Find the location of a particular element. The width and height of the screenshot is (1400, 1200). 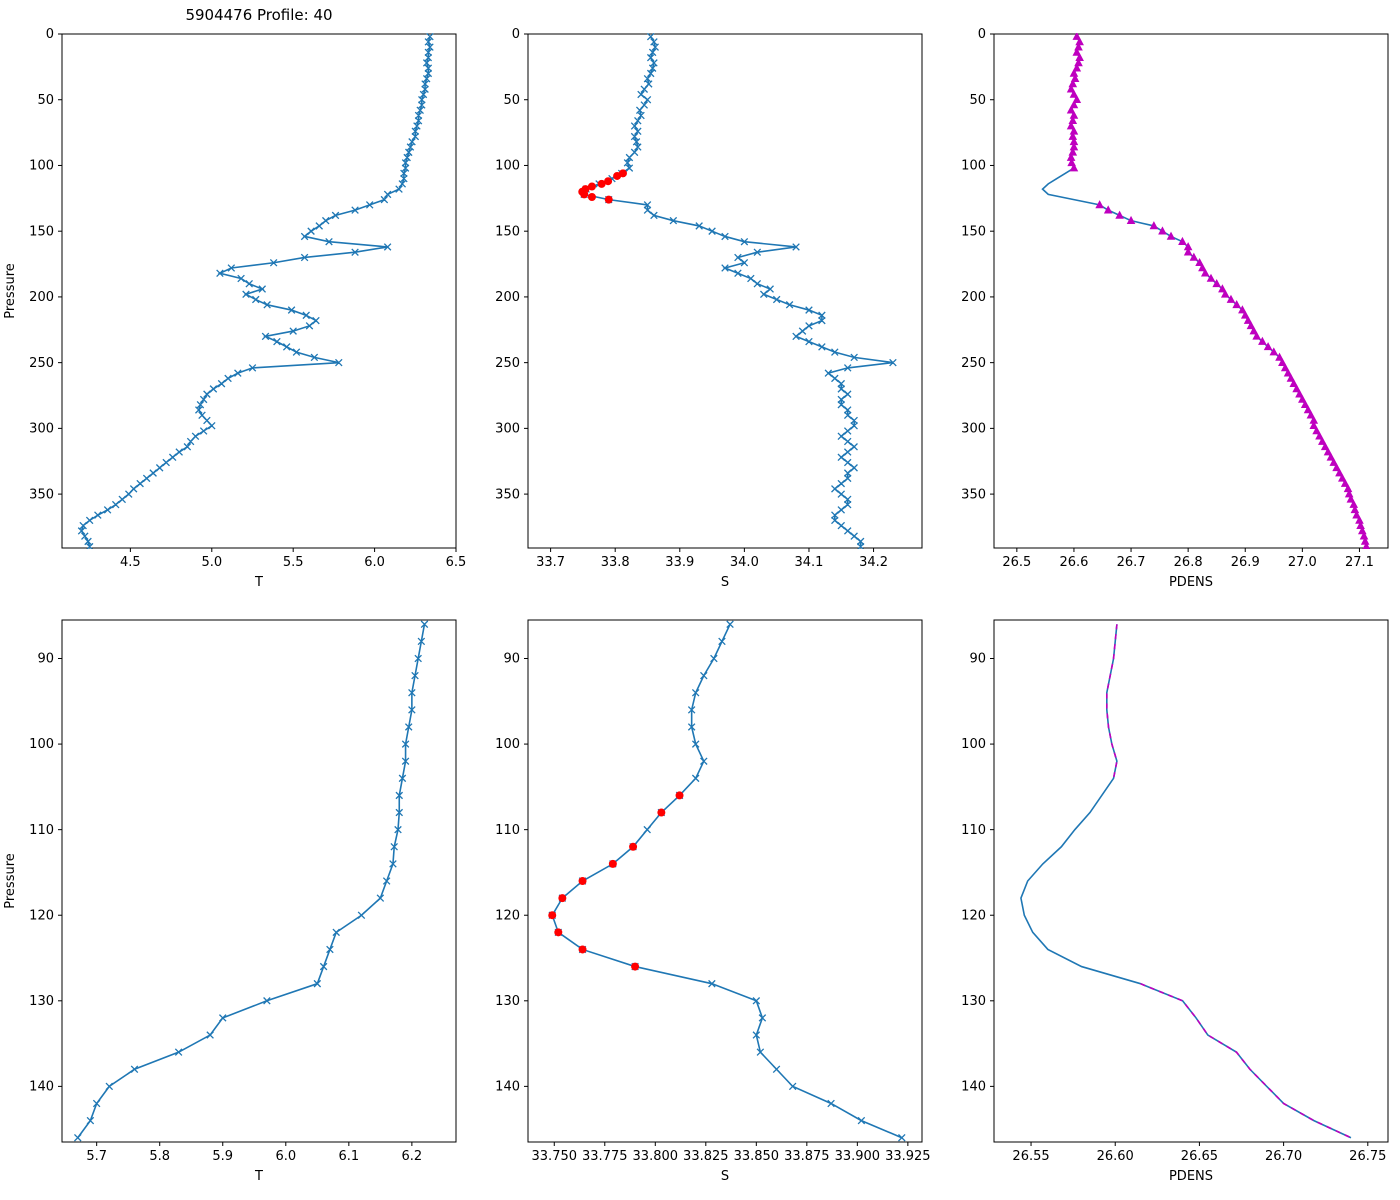

x-tick-label: 33.9 is located at coordinates (679, 562).